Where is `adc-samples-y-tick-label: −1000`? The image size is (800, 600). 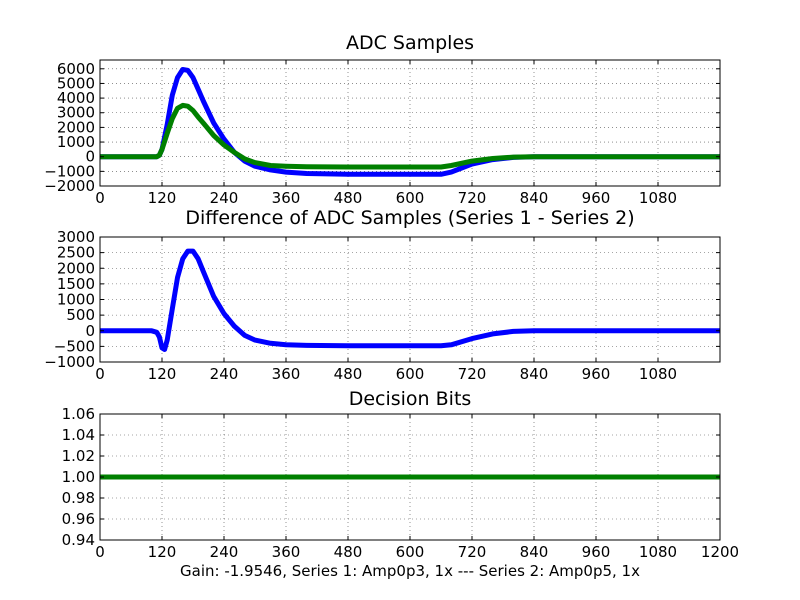
adc-samples-y-tick-label: −1000 is located at coordinates (69, 171).